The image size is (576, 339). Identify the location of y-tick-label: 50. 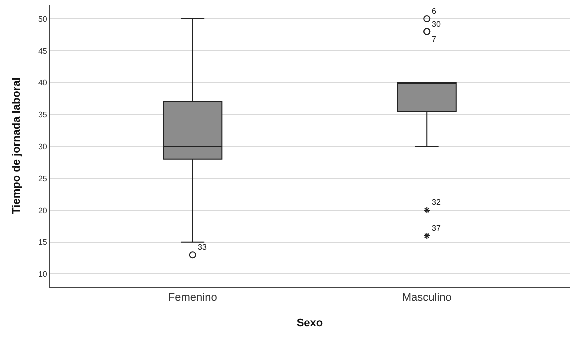
(43, 19).